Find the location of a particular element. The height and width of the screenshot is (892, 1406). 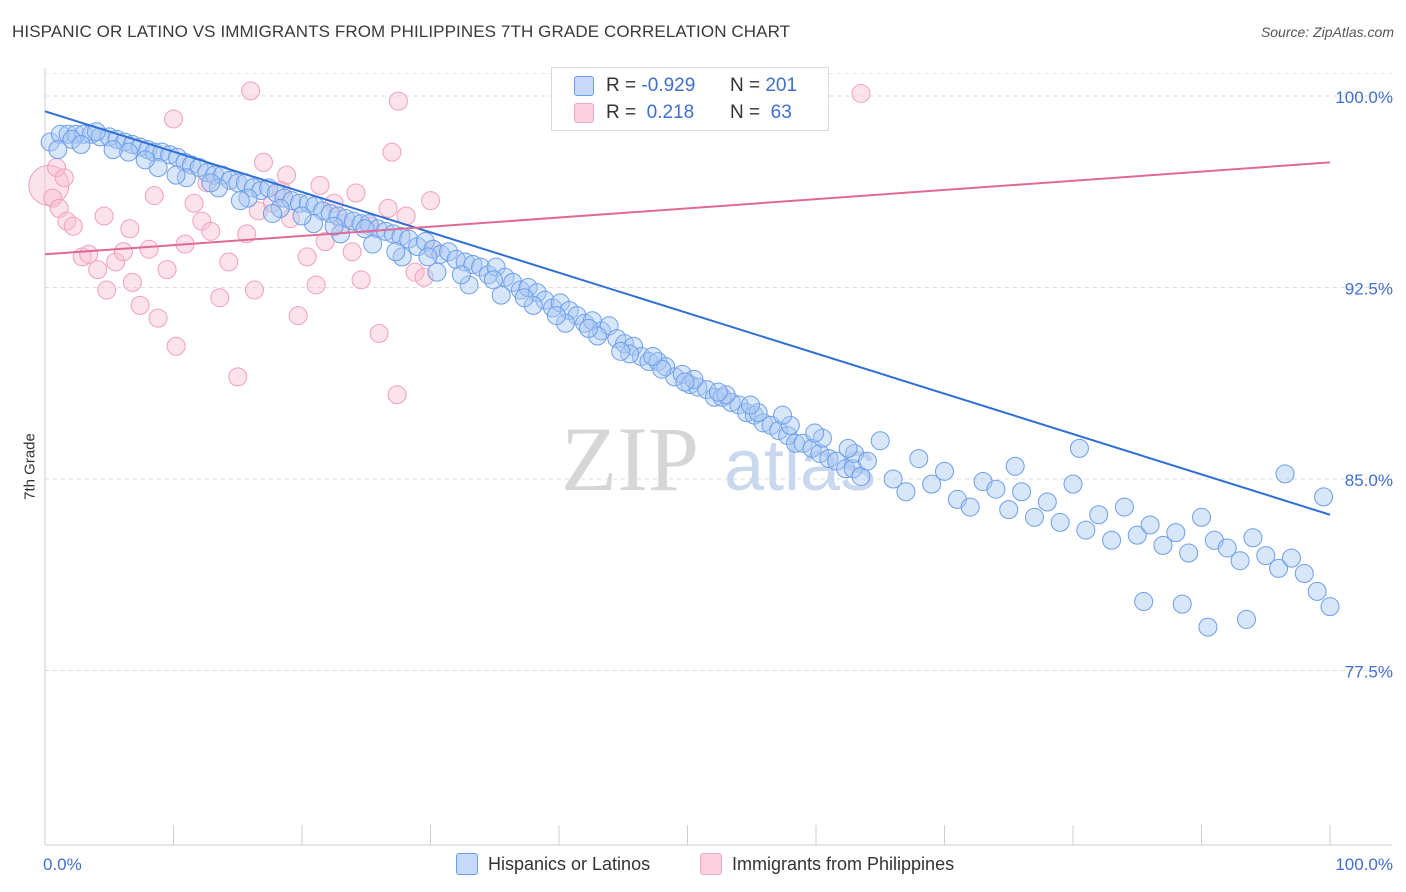

bottom-legend-label: Immigrants from Philippines is located at coordinates (843, 863).